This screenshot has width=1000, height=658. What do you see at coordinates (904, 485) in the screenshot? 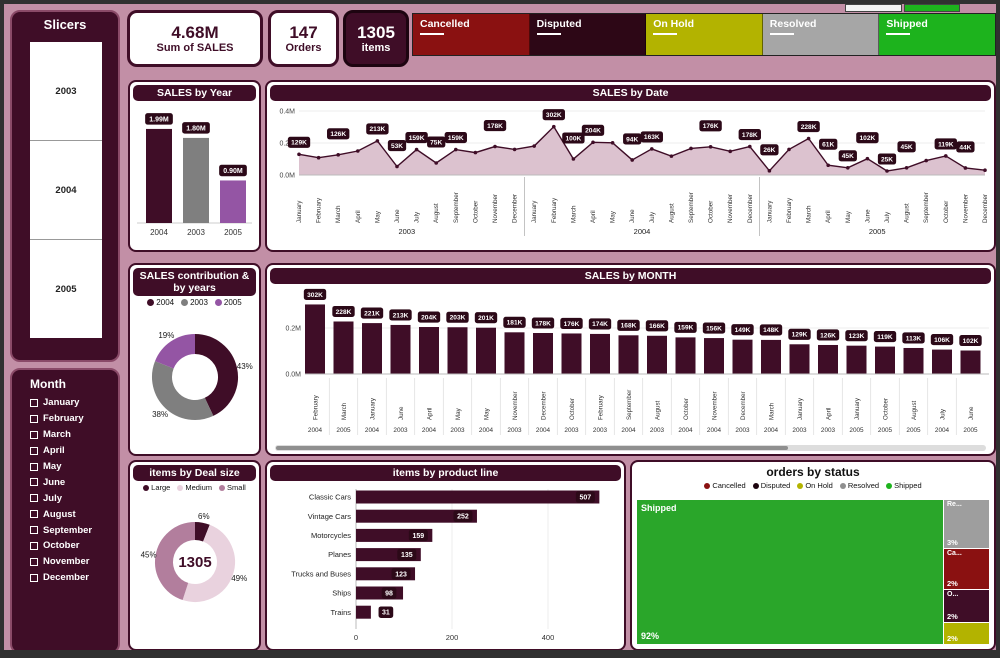
I see `legend-item-shipped: Shipped` at bounding box center [904, 485].